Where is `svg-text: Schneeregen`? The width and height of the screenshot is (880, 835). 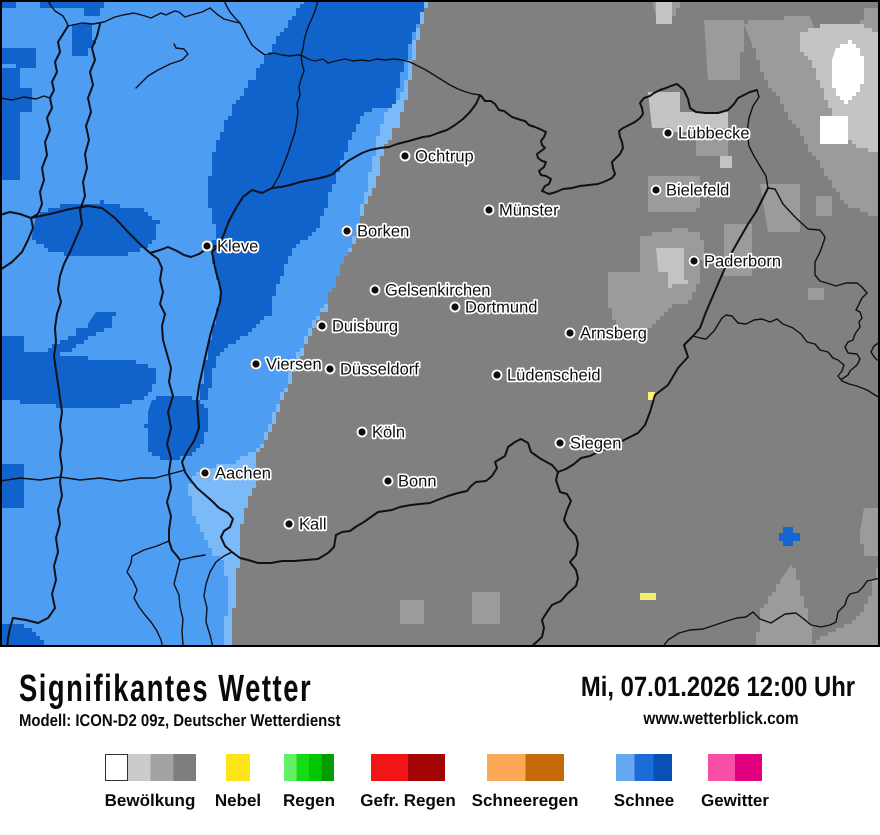 svg-text: Schneeregen is located at coordinates (525, 800).